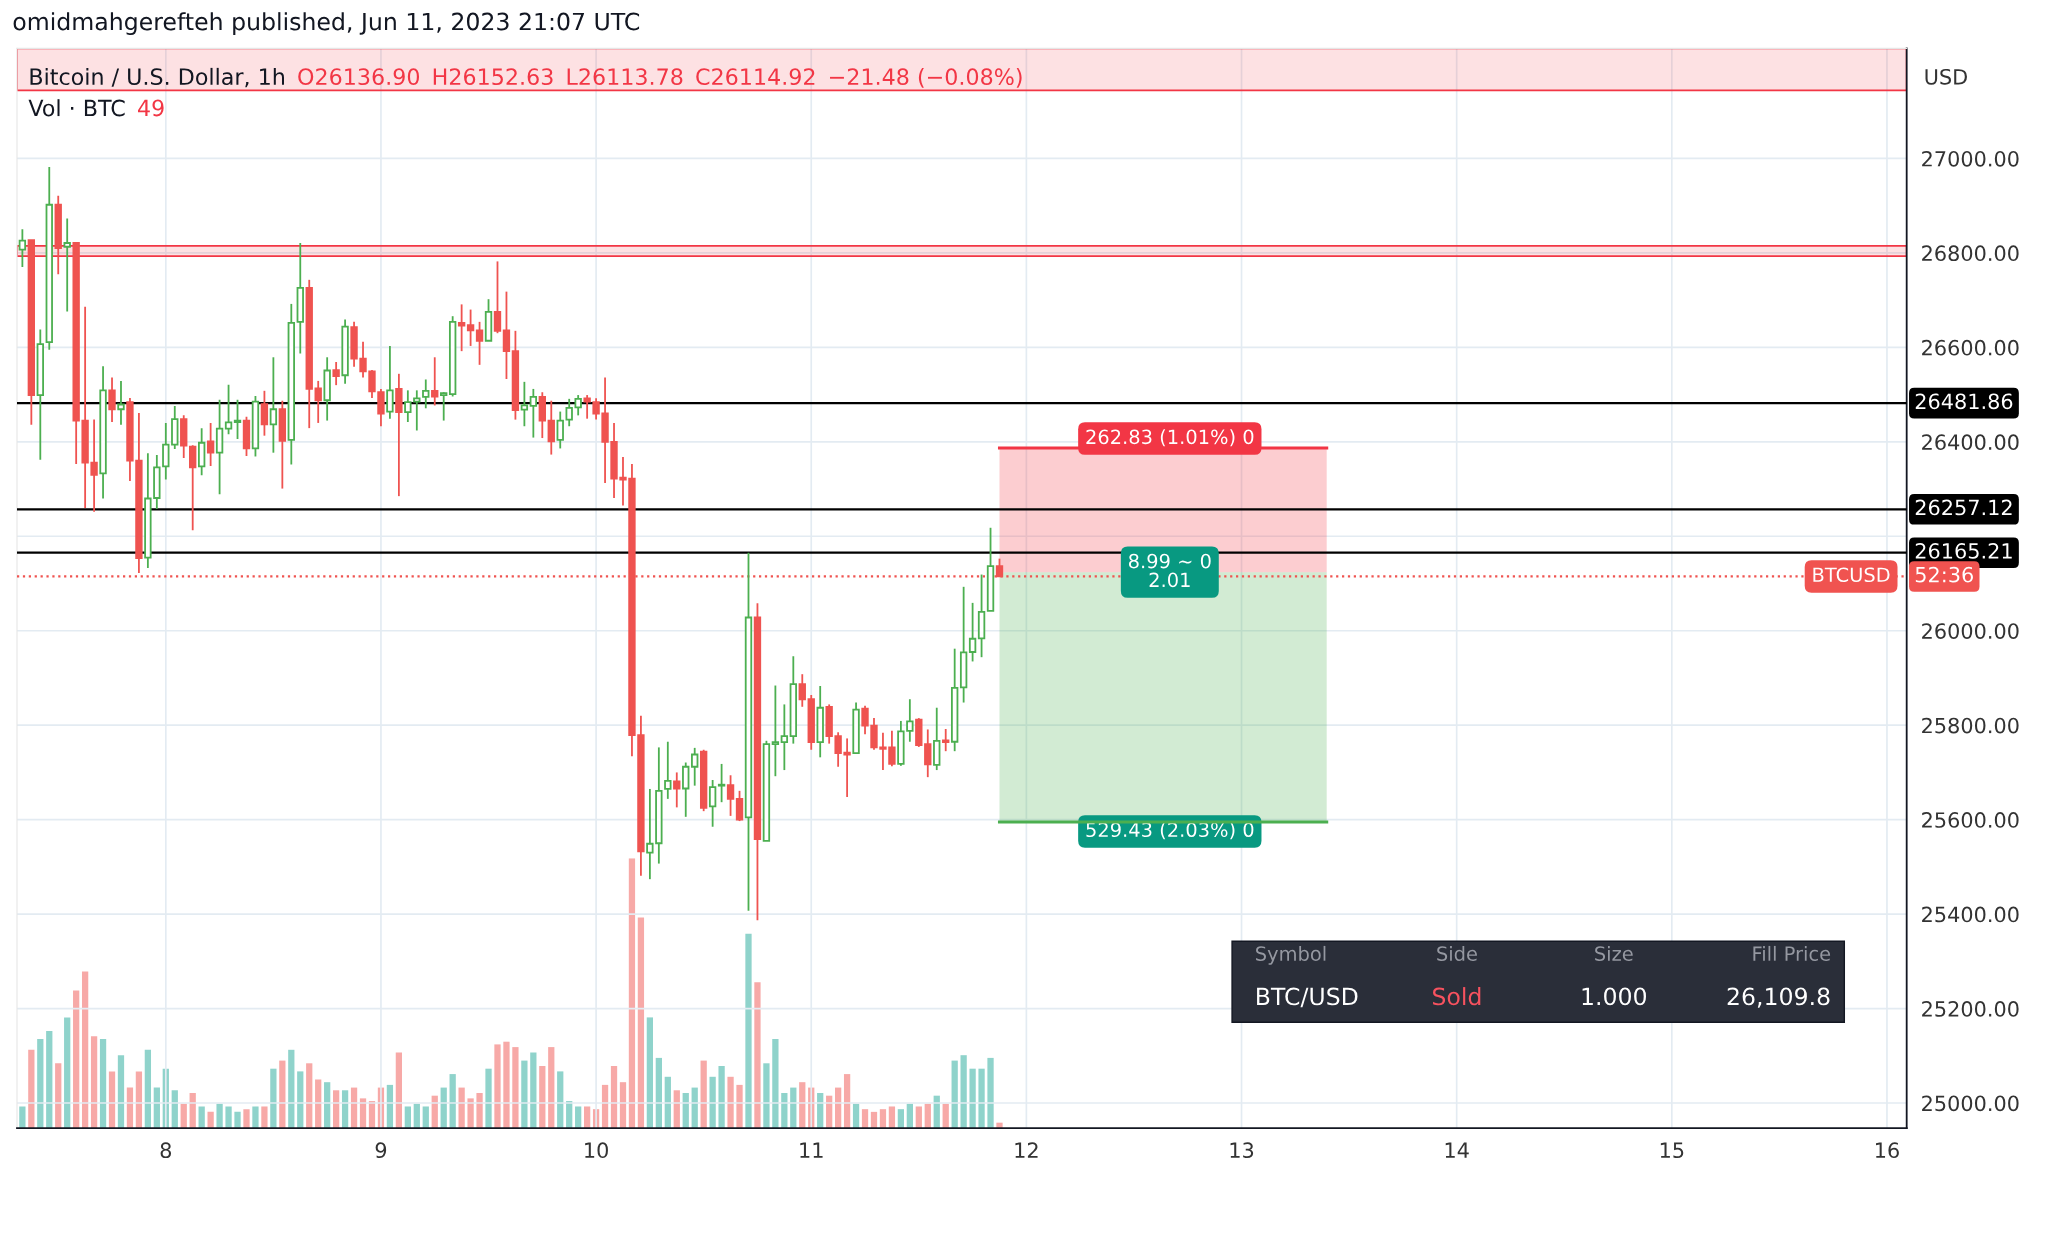  Describe the element at coordinates (1291, 955) in the screenshot. I see `annotation: Symbol` at that location.